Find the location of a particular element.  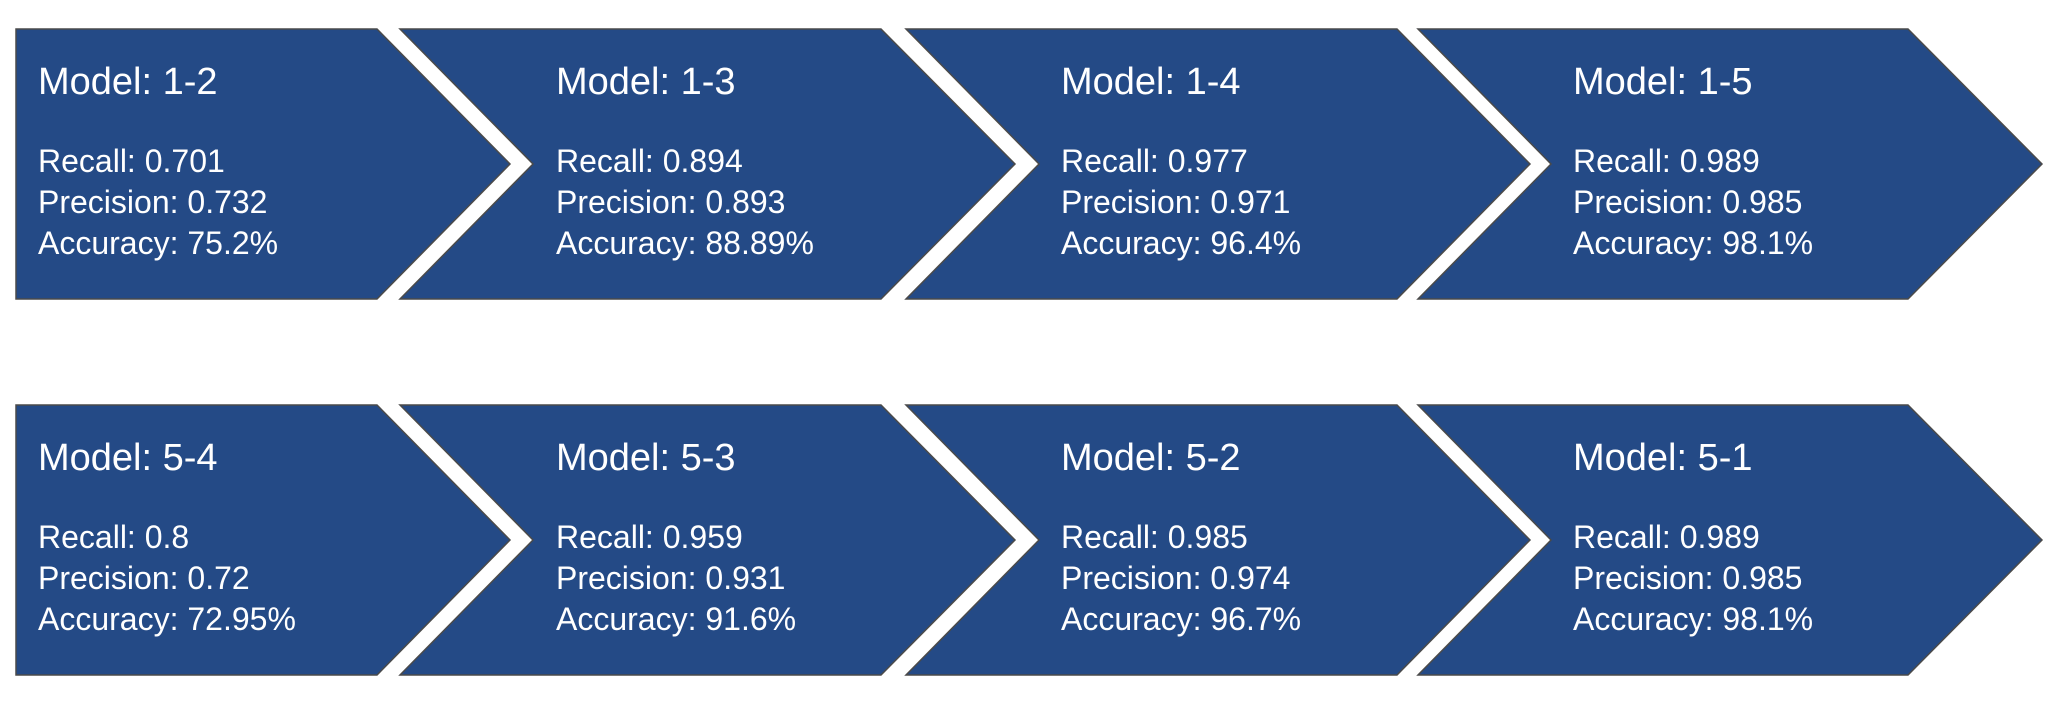

recall-value: Recall: 0.959 is located at coordinates (649, 537).